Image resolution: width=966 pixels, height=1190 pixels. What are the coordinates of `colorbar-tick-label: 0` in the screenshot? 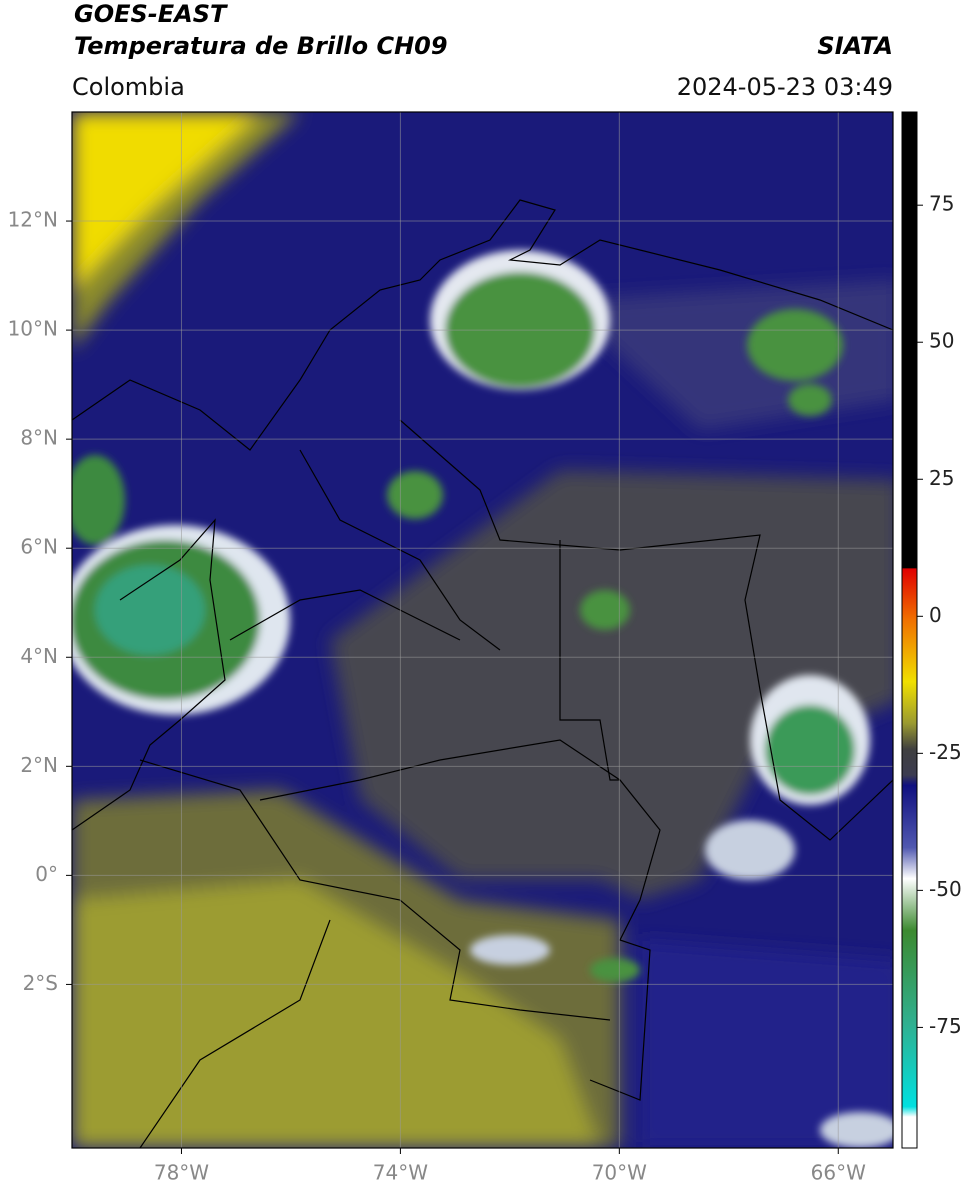 It's located at (935, 615).